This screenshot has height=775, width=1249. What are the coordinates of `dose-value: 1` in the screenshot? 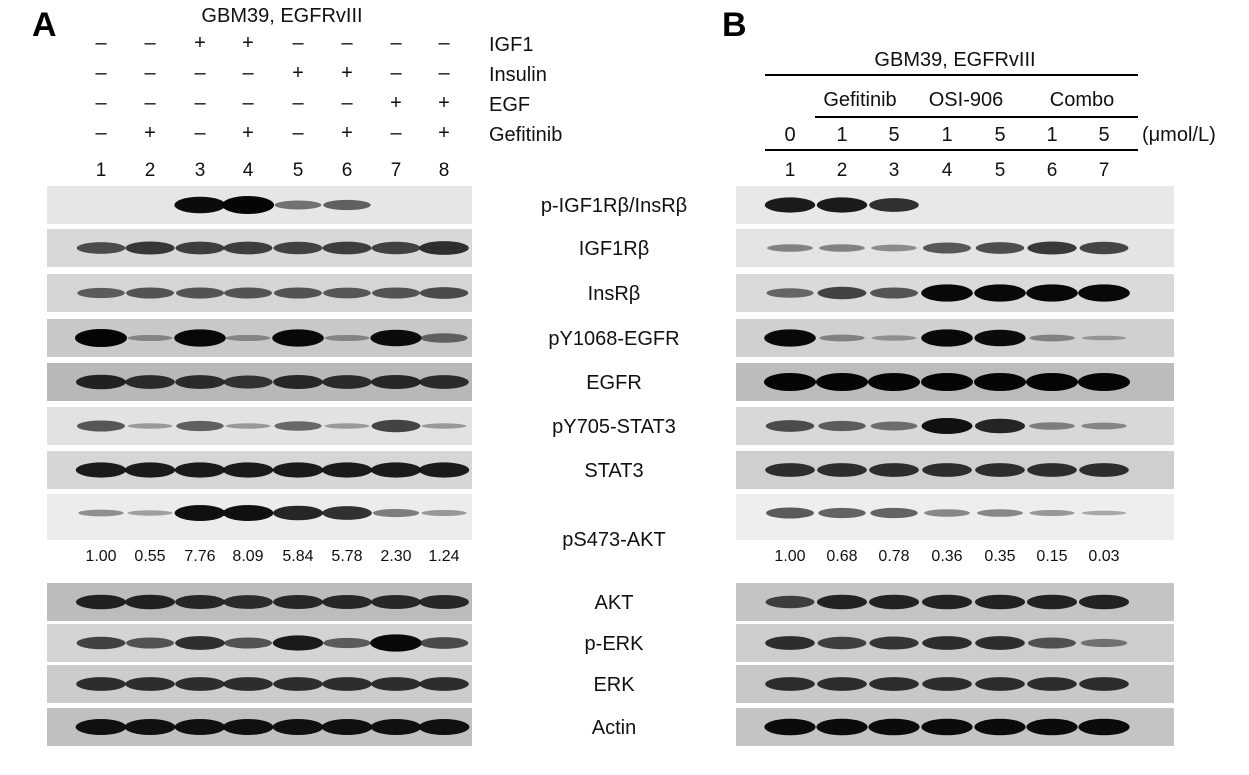 It's located at (841, 135).